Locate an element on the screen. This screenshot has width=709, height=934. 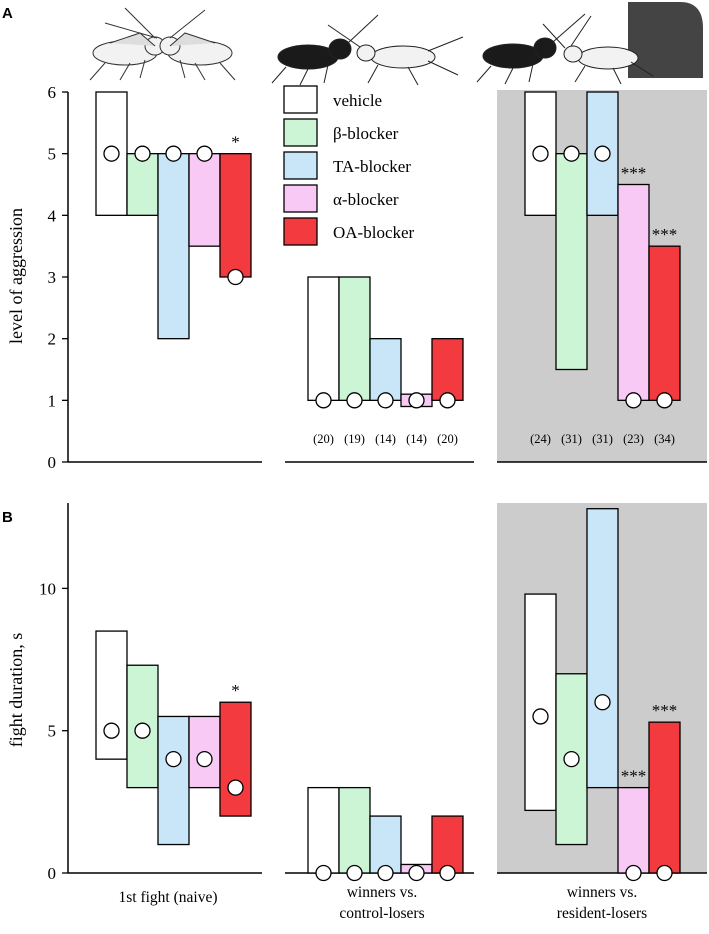
panel-a-ytick-label: 5 is located at coordinates (52, 154).